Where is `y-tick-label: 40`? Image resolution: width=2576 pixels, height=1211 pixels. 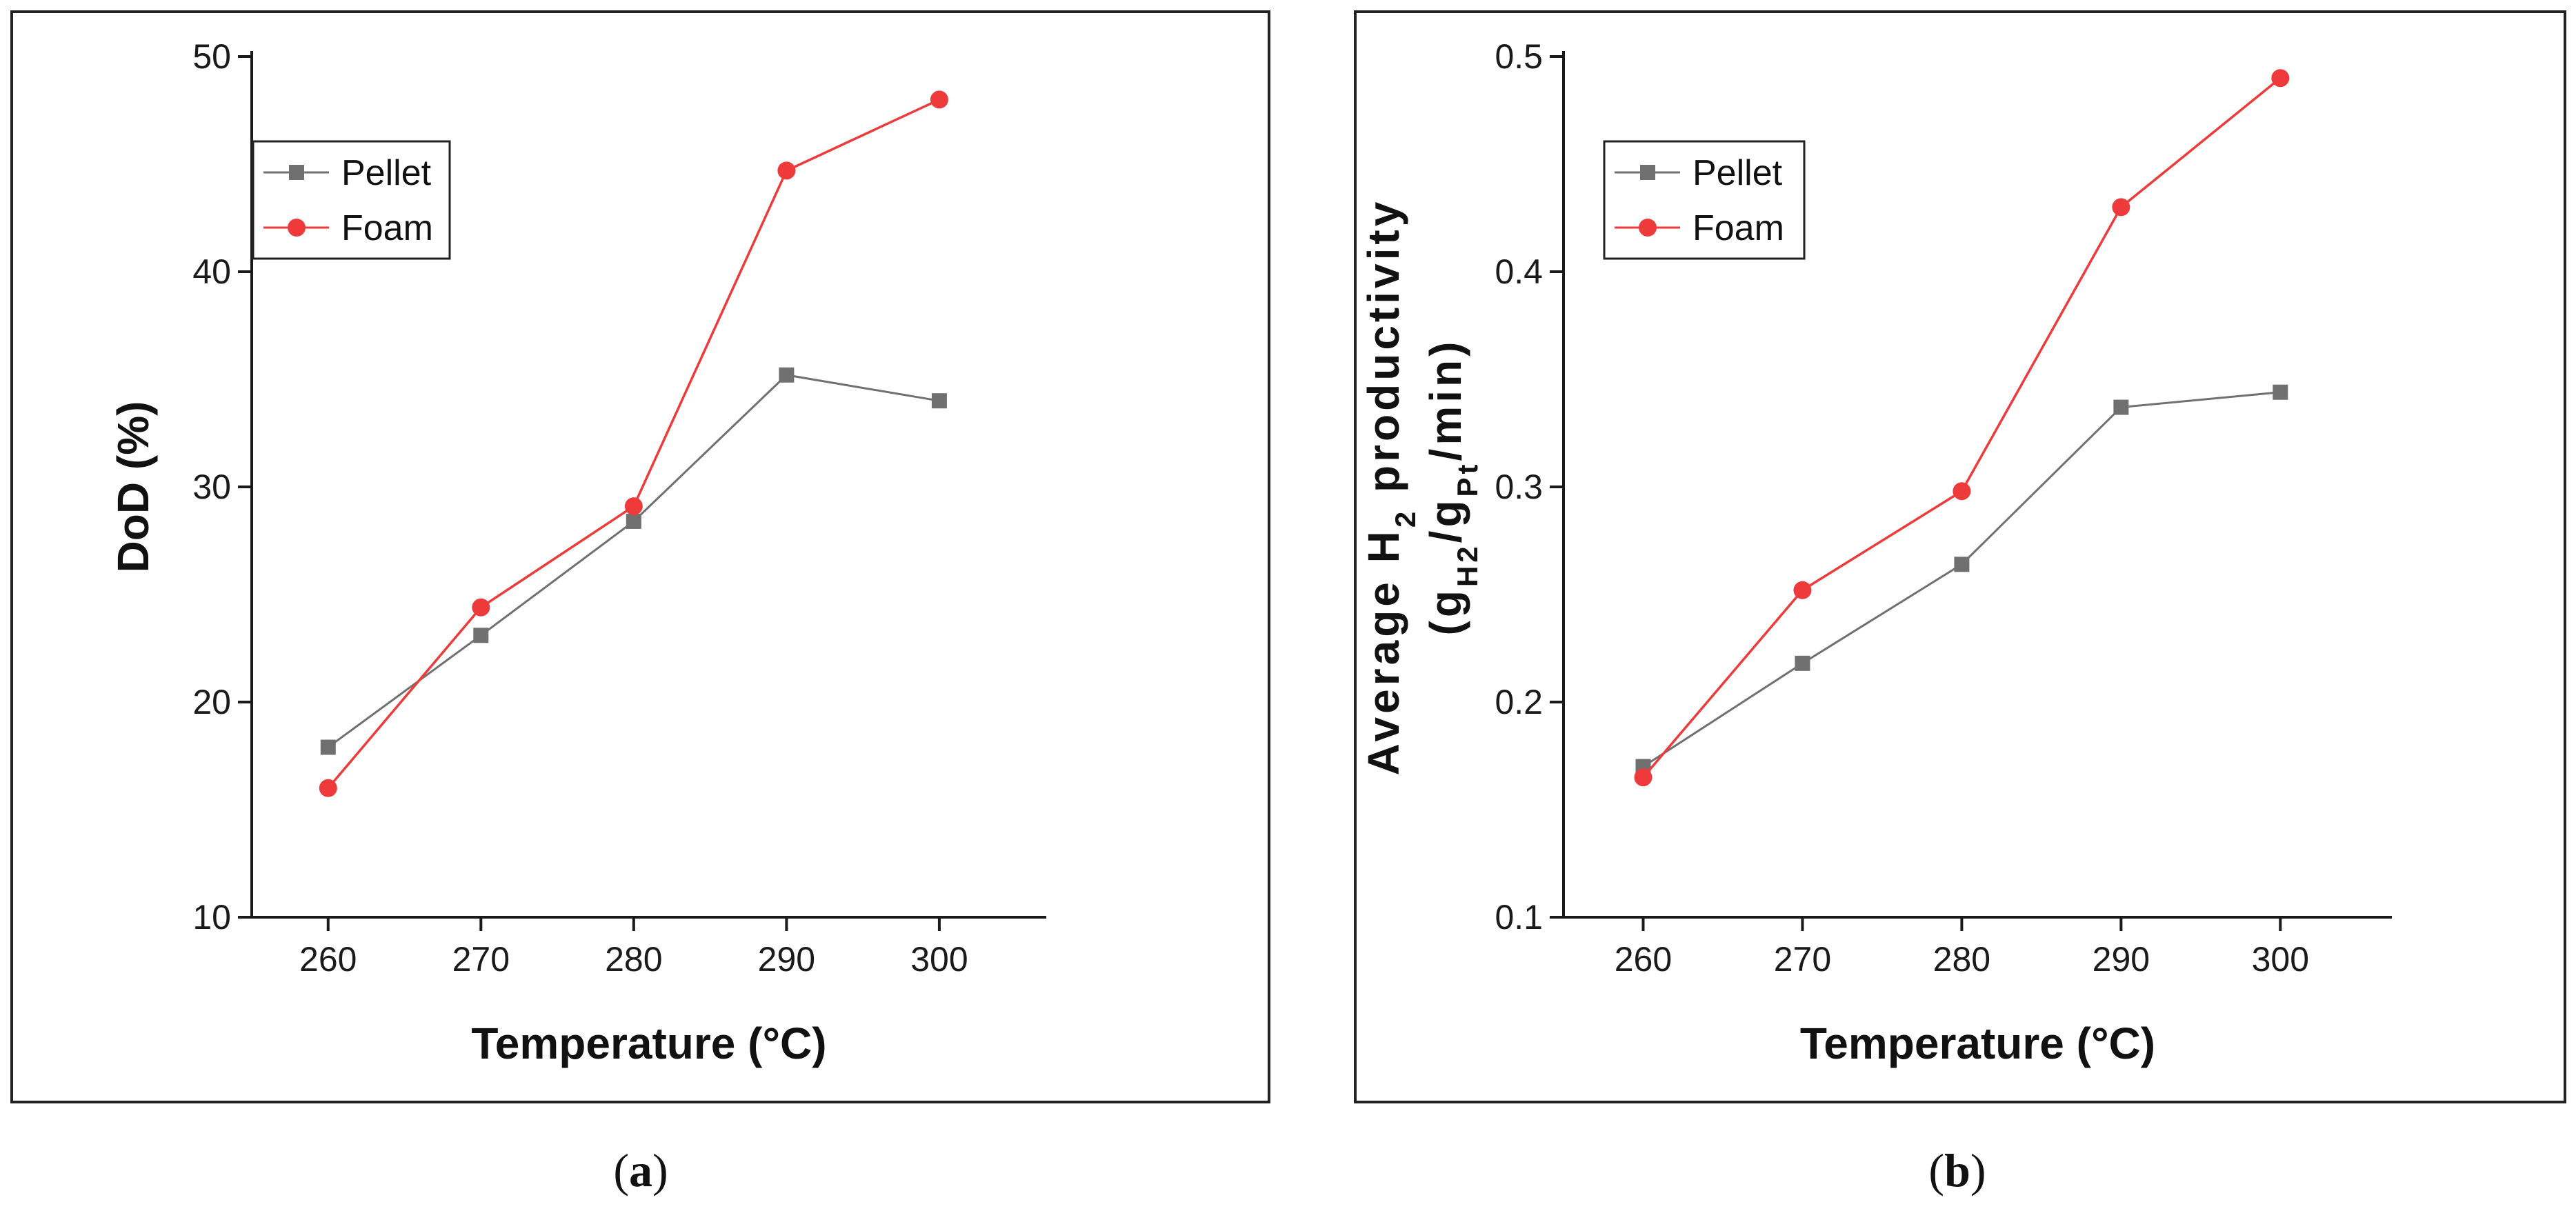
y-tick-label: 40 is located at coordinates (211, 271).